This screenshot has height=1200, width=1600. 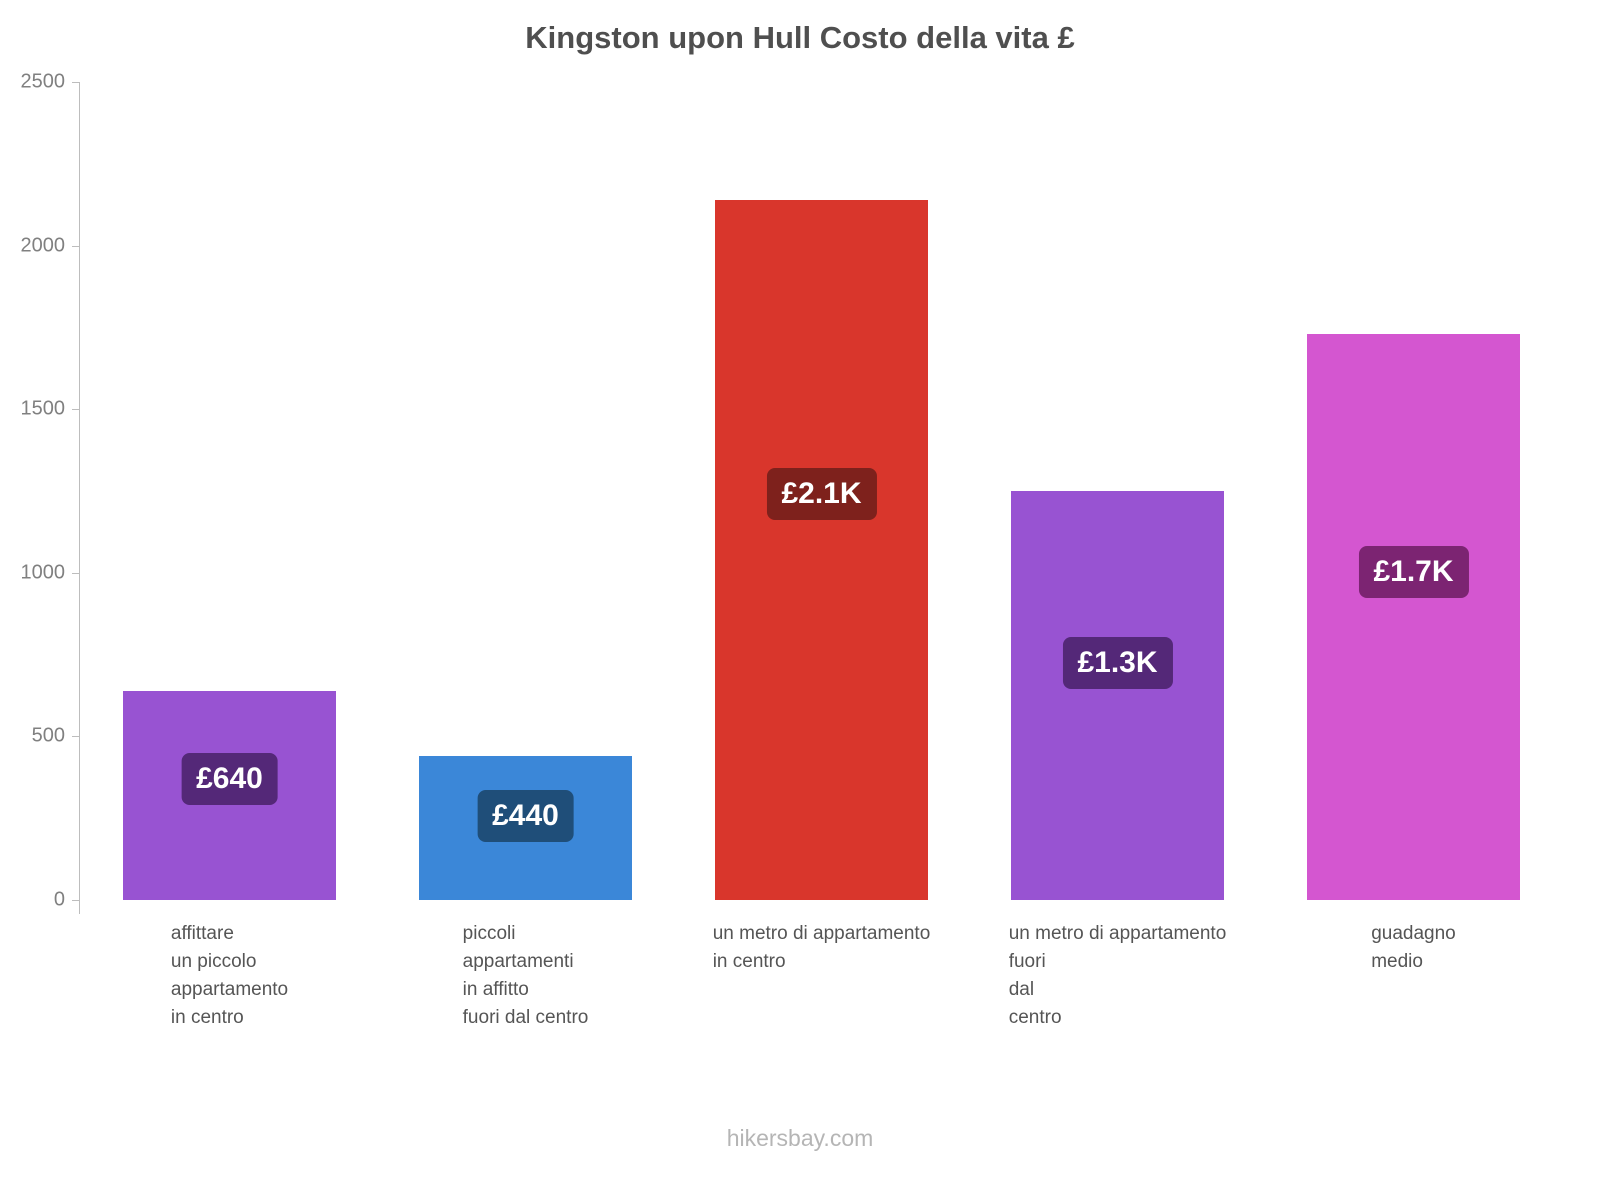 I want to click on y-axis-tick-label: 0, so click(x=59, y=899).